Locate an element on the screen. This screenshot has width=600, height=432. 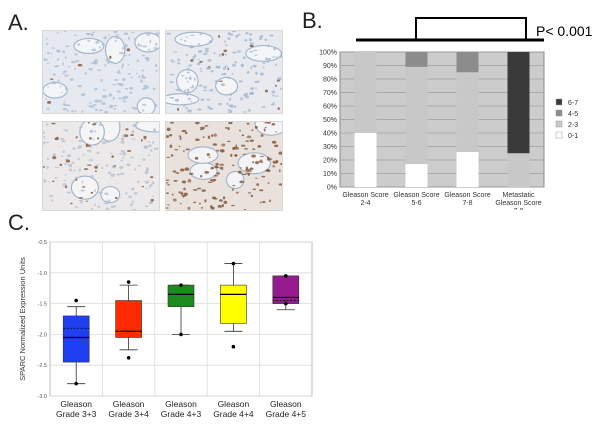
y-tick-label: -2.5 is located at coordinates (42, 366).